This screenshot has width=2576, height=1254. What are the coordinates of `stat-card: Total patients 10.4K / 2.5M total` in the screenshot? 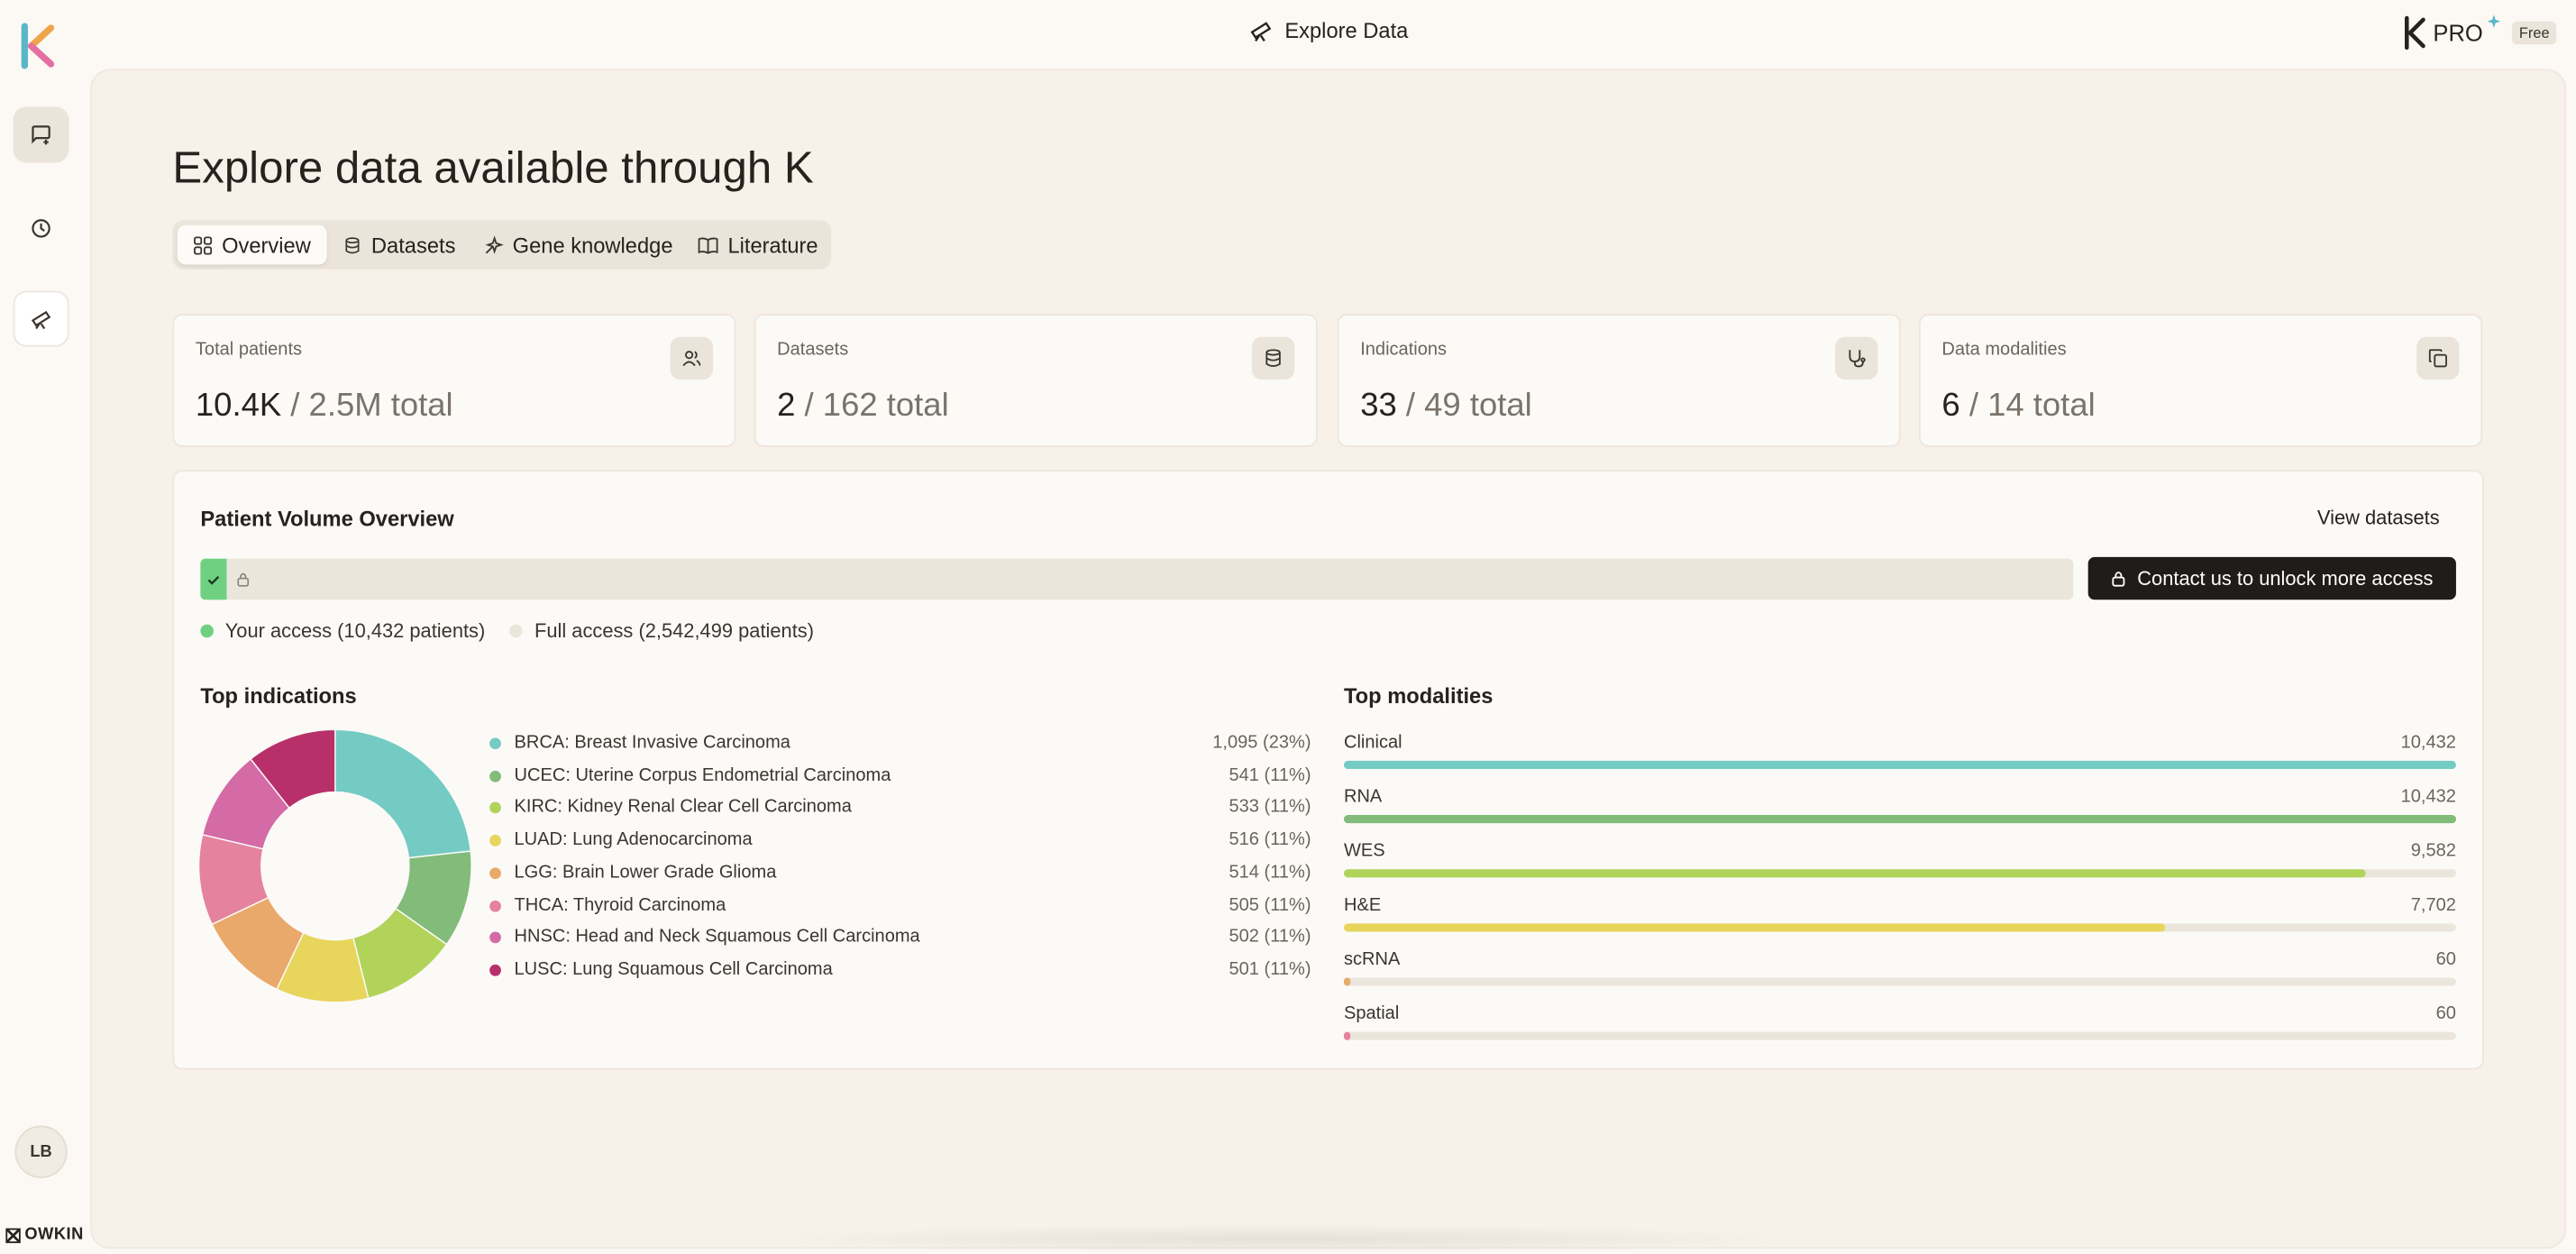 It's located at (454, 380).